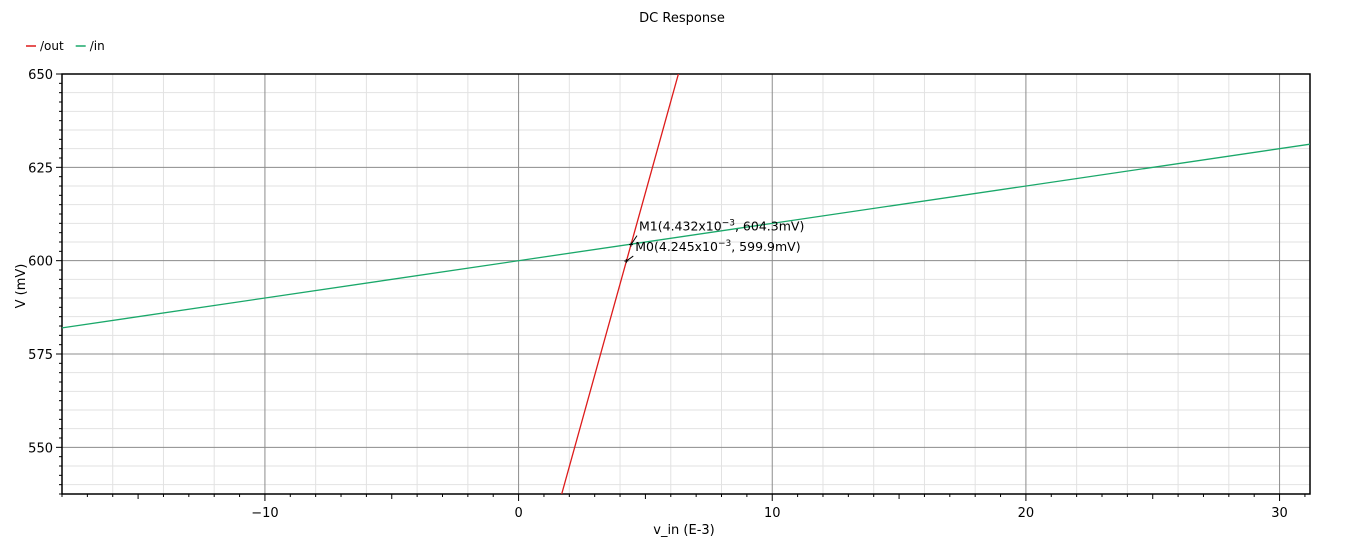 Image resolution: width=1360 pixels, height=548 pixels. I want to click on legend-entry: /in, so click(97, 46).